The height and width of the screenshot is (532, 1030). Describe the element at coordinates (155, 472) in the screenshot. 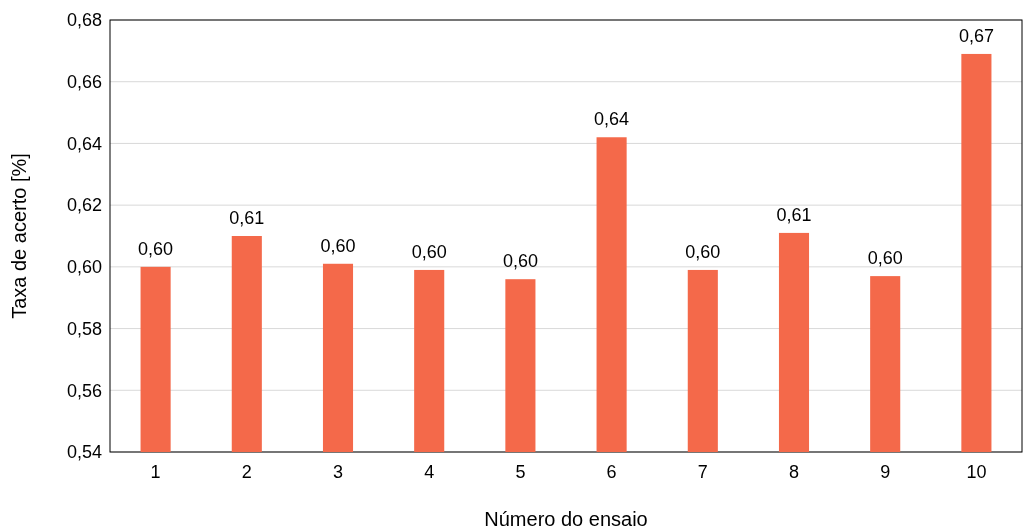

I see `x-tick-label: 1` at that location.